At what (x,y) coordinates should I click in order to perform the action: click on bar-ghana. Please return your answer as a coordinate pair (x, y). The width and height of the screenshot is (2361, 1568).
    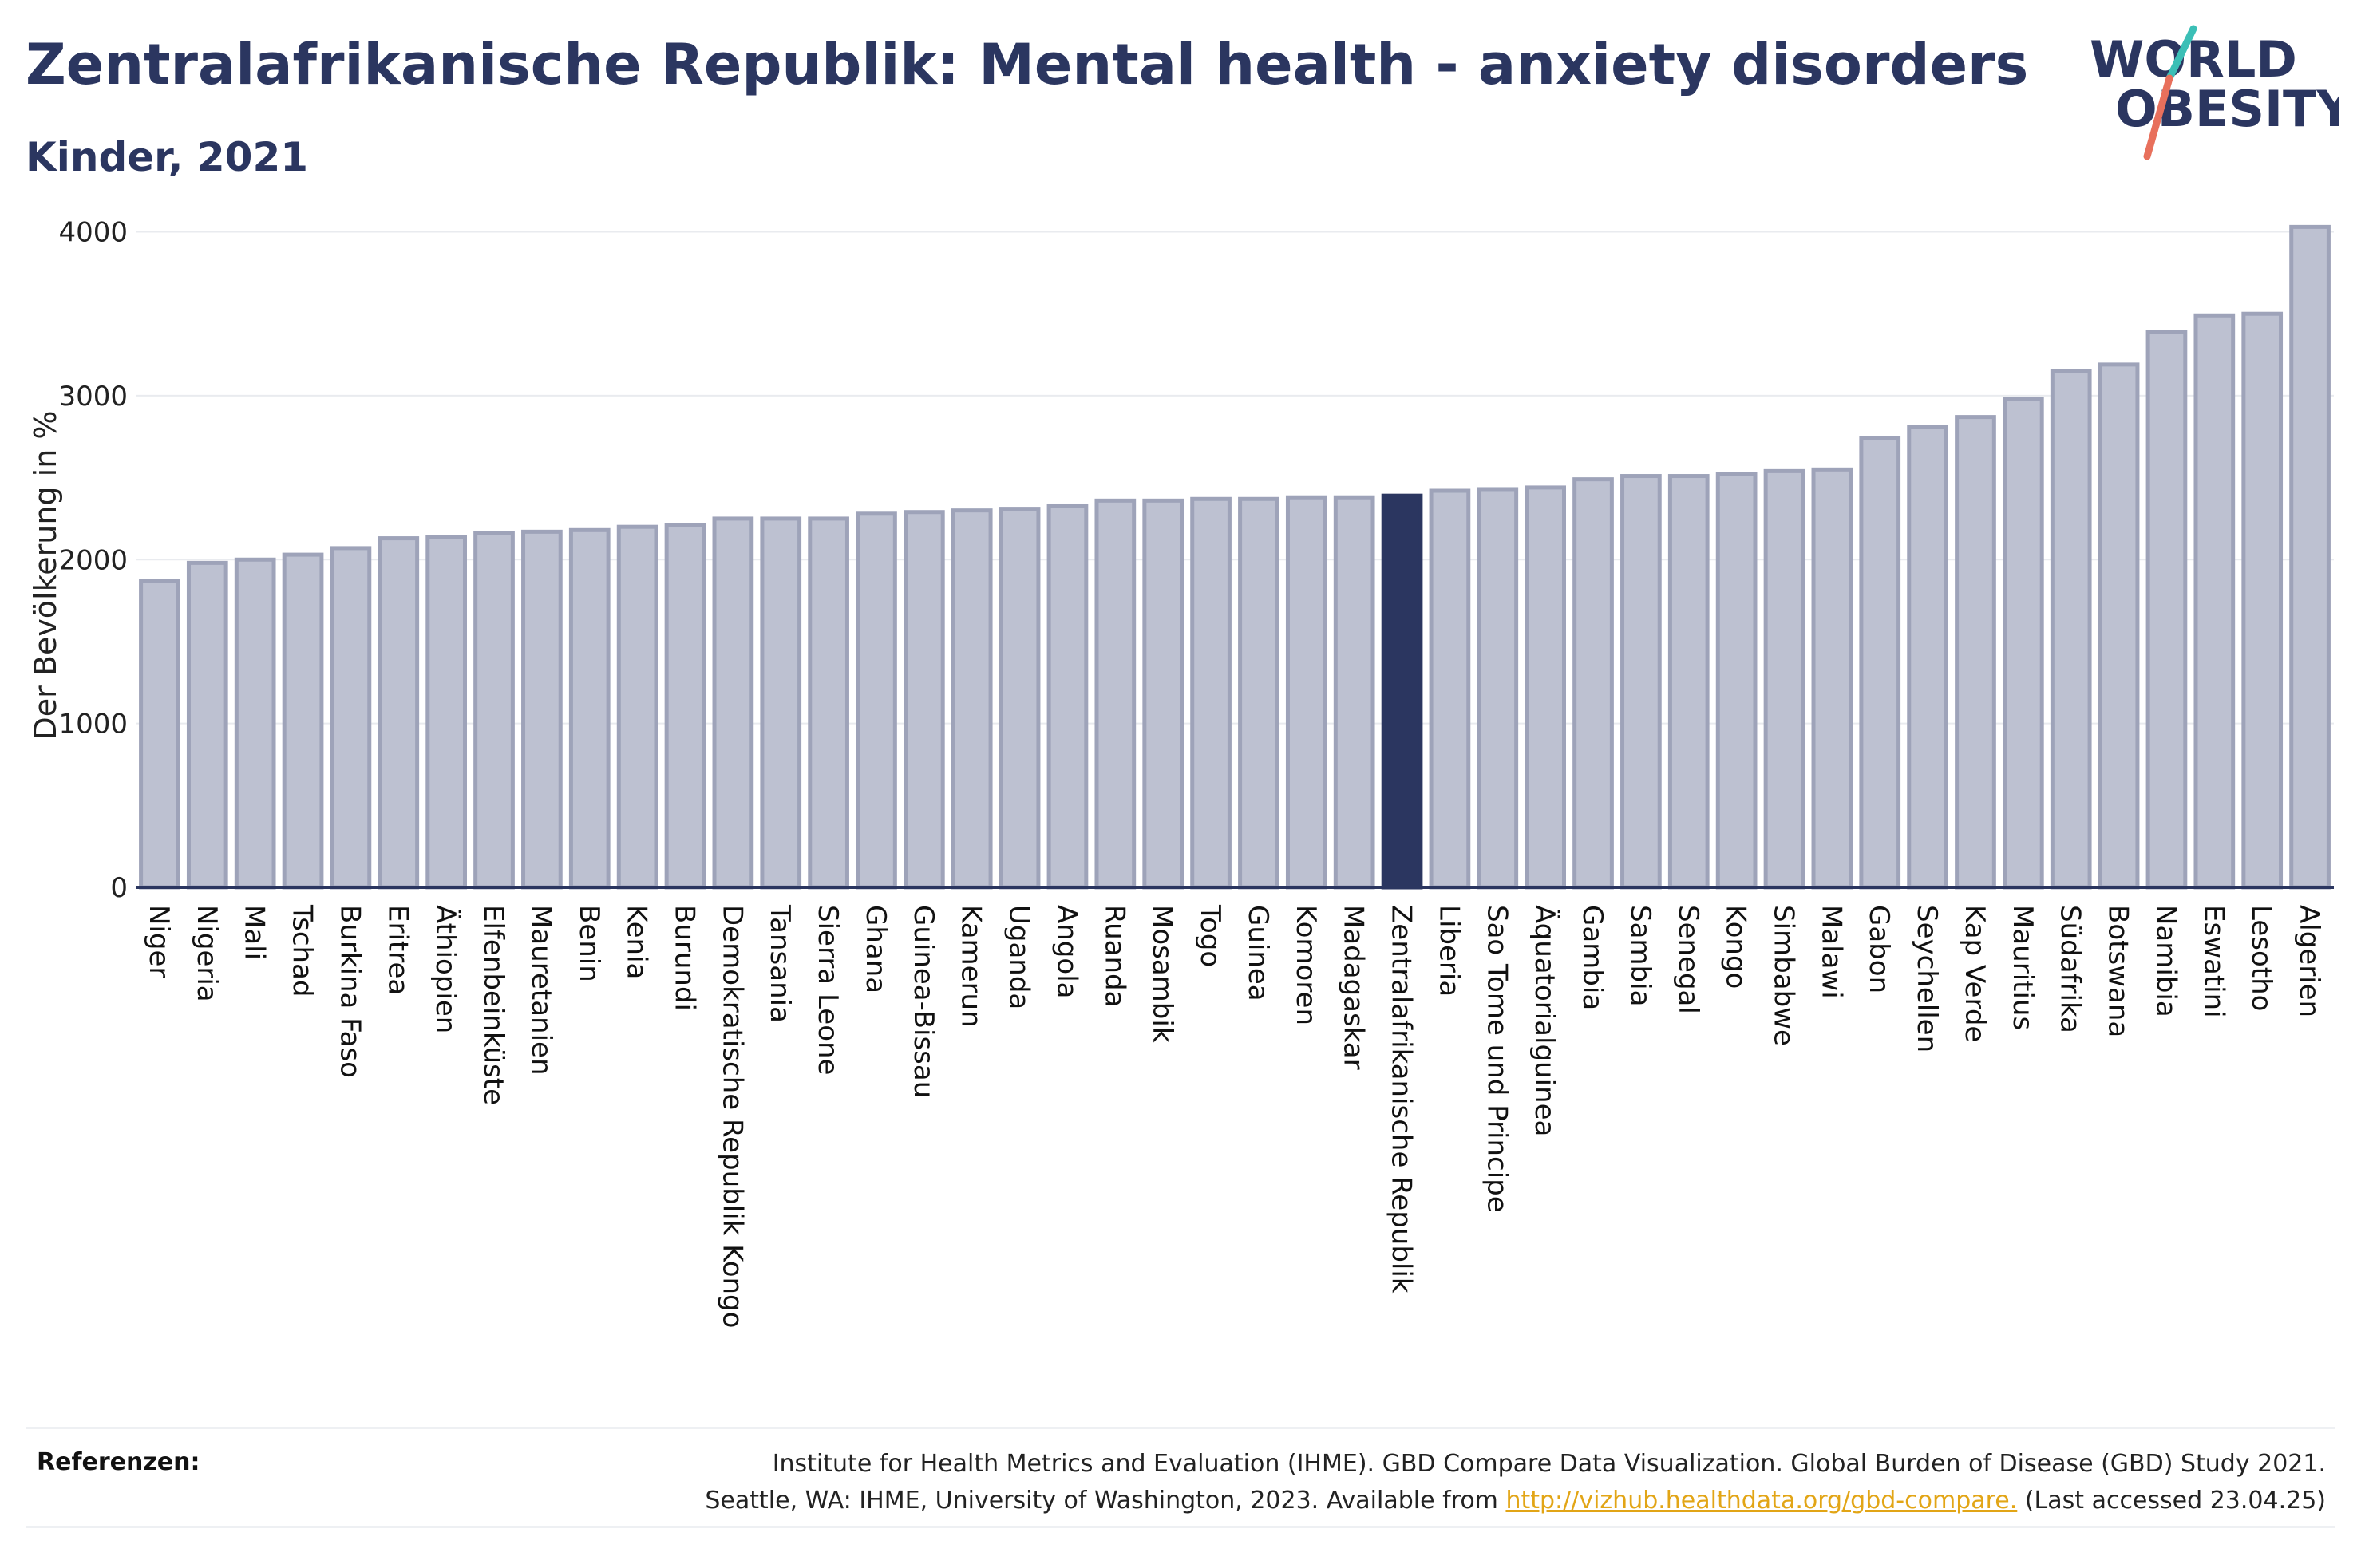
    Looking at the image, I should click on (876, 700).